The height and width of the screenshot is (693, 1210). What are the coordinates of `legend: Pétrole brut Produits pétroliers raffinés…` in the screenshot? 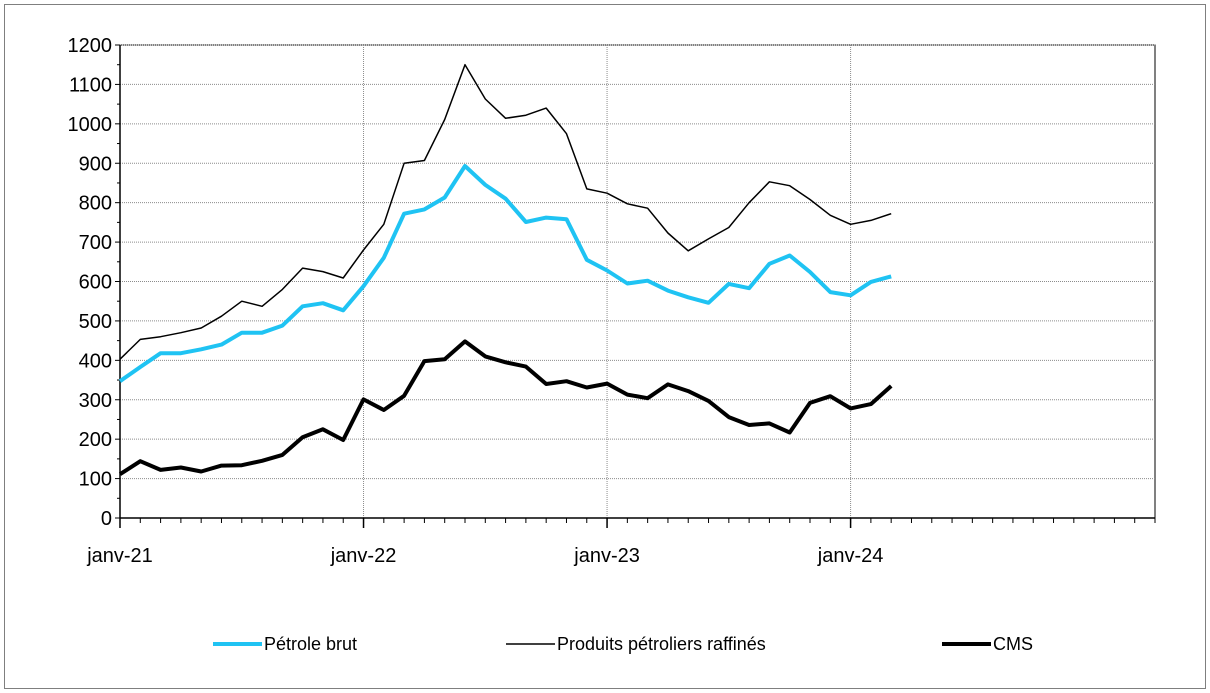 It's located at (623, 644).